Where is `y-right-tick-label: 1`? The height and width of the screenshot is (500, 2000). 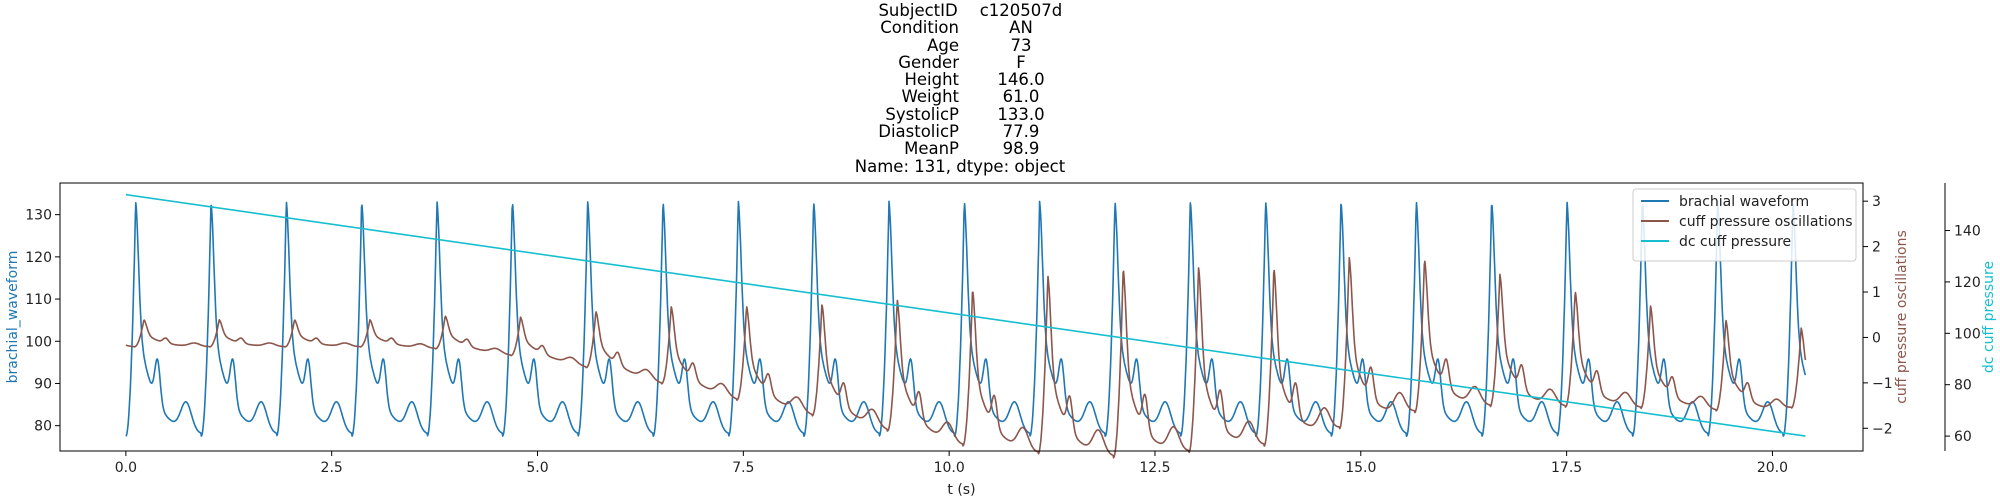
y-right-tick-label: 1 is located at coordinates (1876, 293).